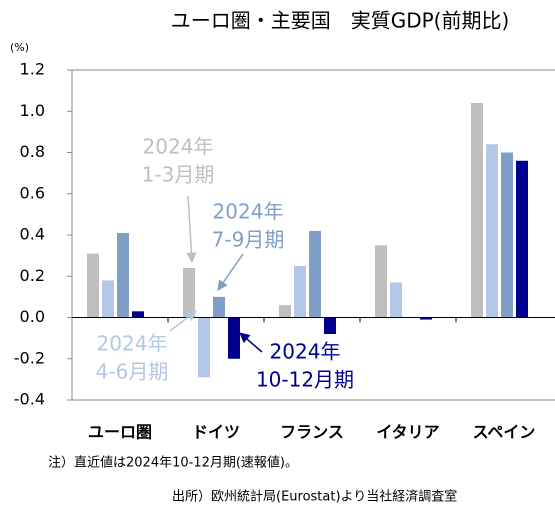 This screenshot has height=507, width=555. Describe the element at coordinates (120, 432) in the screenshot. I see `x-tick-label: ユーロ圏` at that location.